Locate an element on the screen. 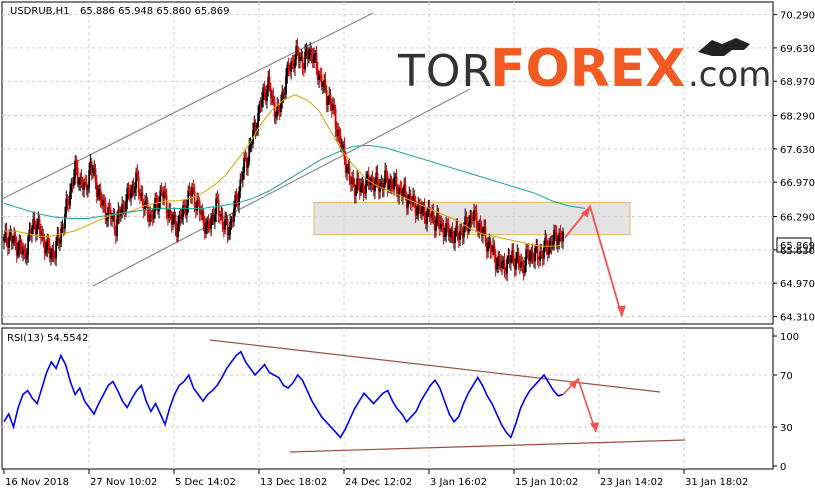  price-projection is located at coordinates (595, 260).